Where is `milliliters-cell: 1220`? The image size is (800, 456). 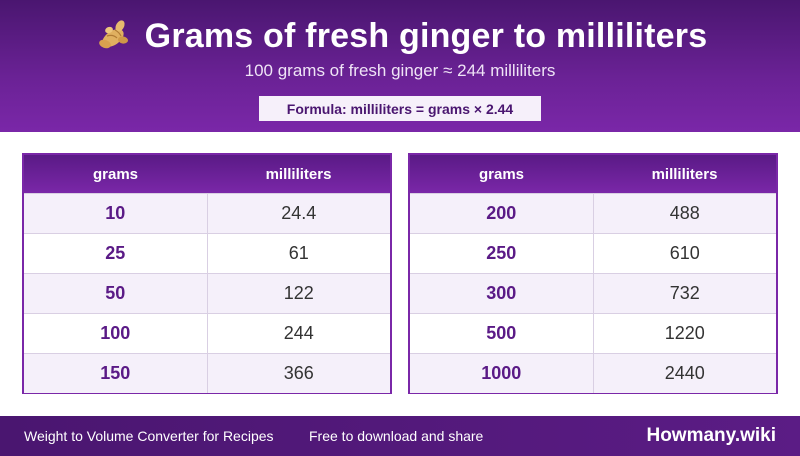
milliliters-cell: 1220 is located at coordinates (684, 333).